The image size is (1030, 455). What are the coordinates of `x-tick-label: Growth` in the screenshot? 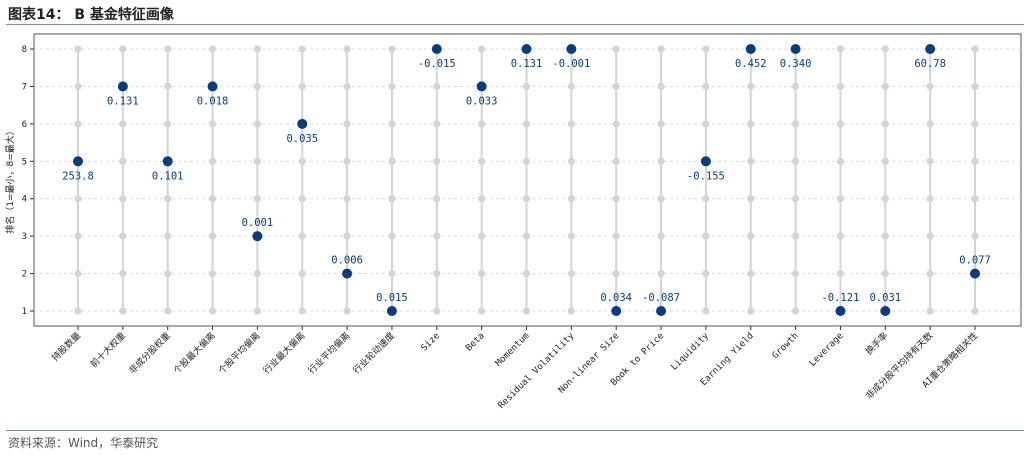 It's located at (786, 346).